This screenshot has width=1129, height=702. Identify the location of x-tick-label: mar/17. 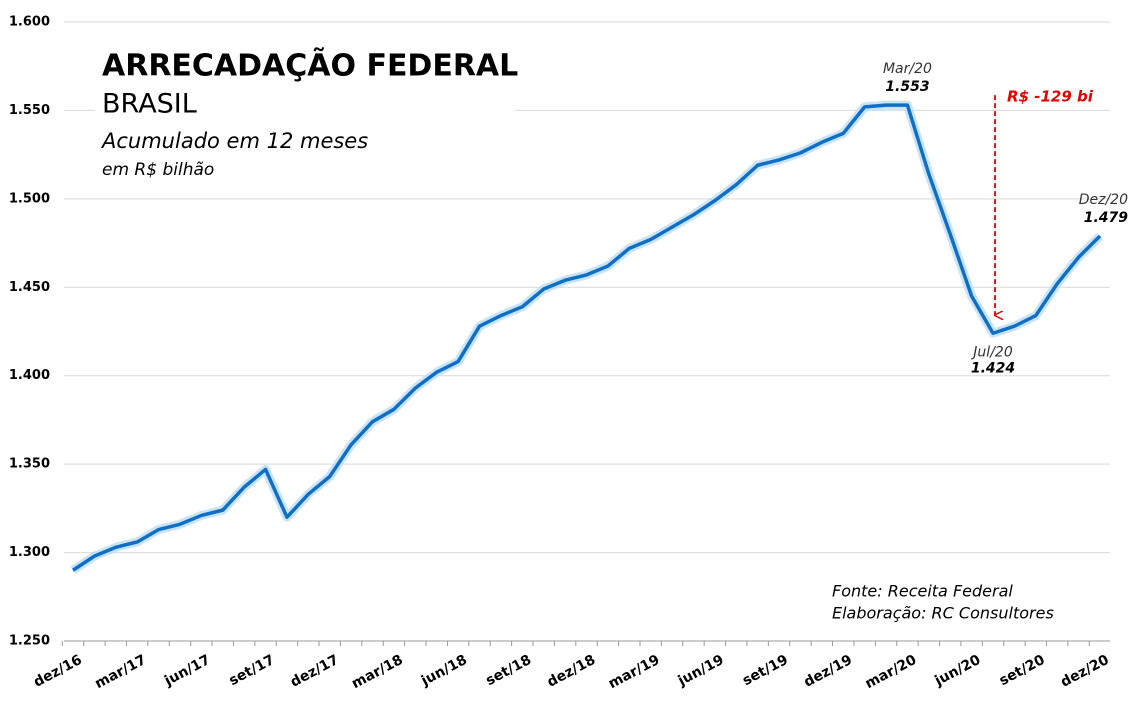
(120, 672).